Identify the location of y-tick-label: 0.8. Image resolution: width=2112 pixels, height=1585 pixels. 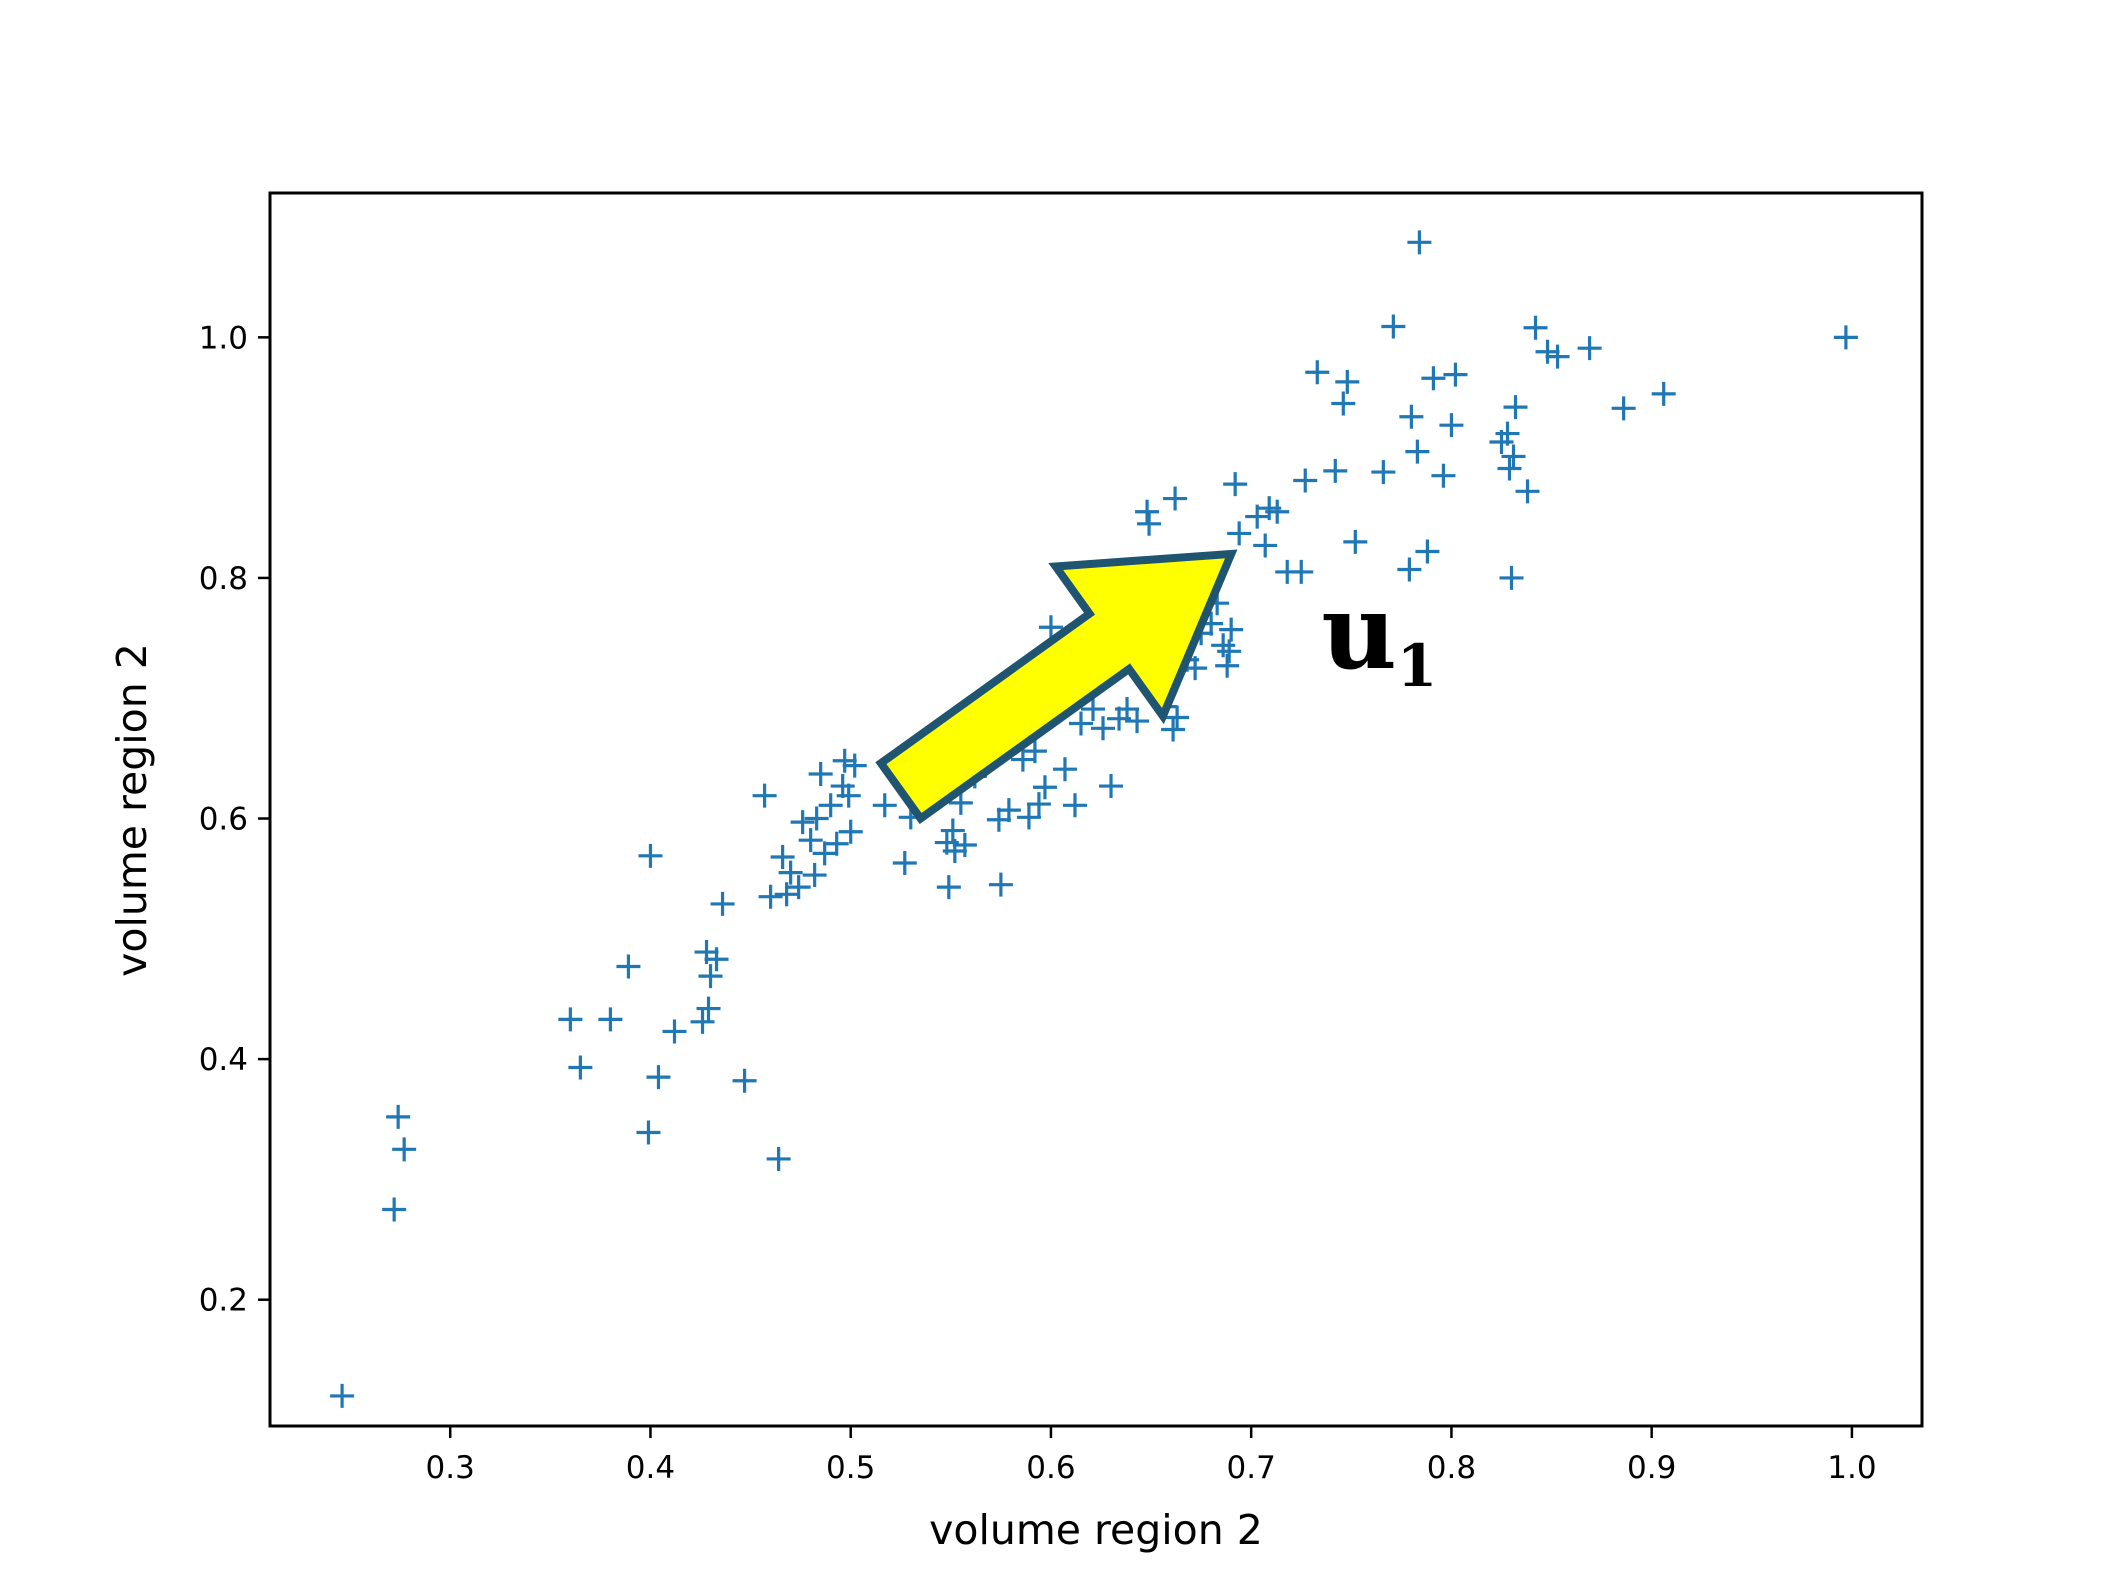
(223, 579).